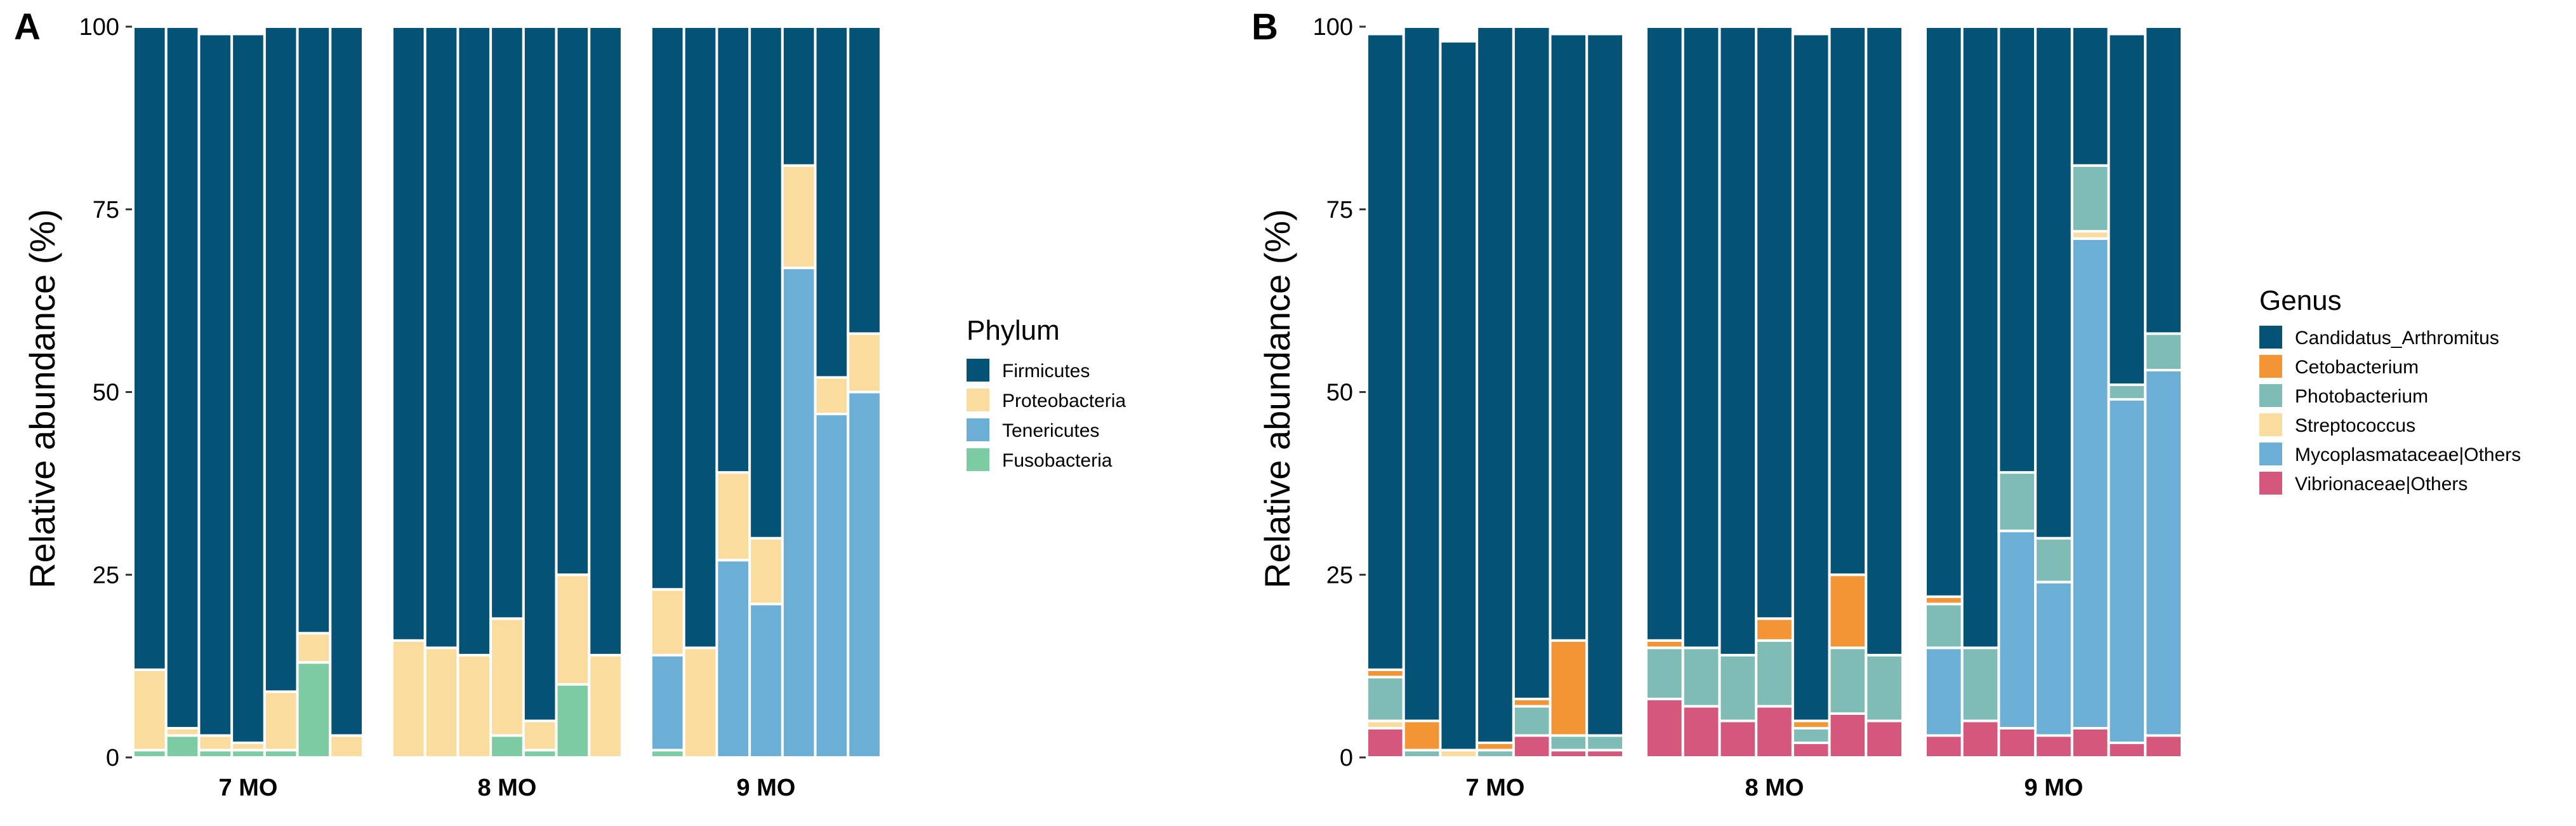 This screenshot has width=2576, height=826. Describe the element at coordinates (2270, 483) in the screenshot. I see `panel-b-legend-swatch-vibrionaceae-others` at that location.